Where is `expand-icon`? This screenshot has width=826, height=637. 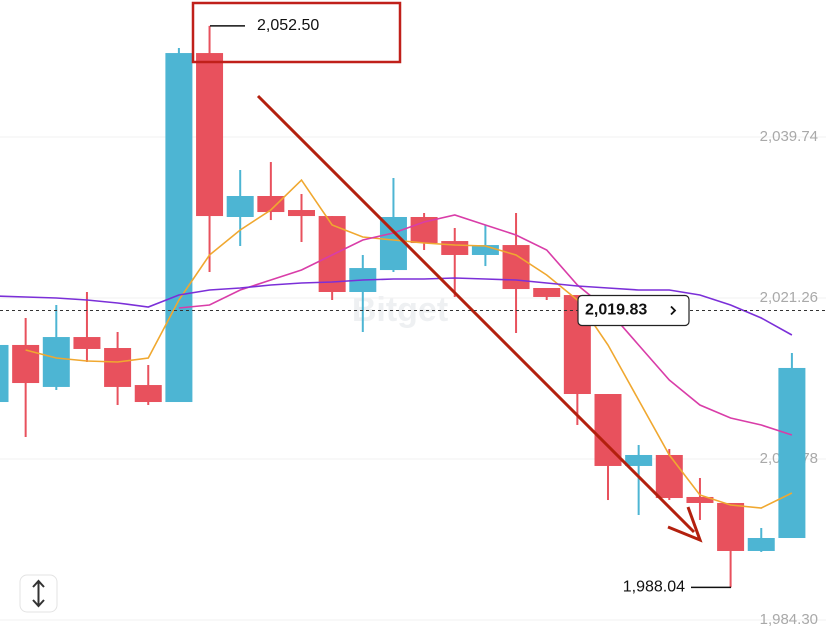
expand-icon is located at coordinates (38, 593).